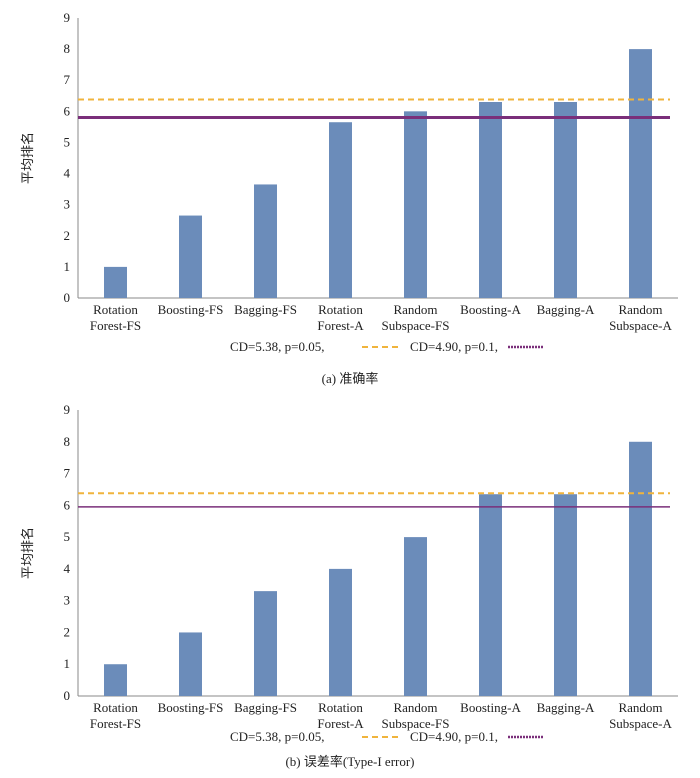 This screenshot has width=700, height=778. Describe the element at coordinates (350, 378) in the screenshot. I see `chart-caption: (a) 准确率` at that location.